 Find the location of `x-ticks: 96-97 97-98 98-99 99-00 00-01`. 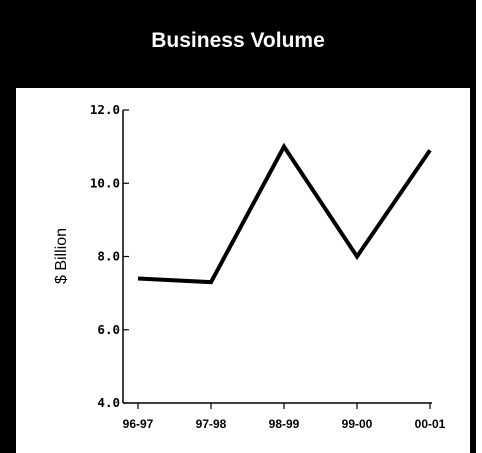

x-ticks: 96-97 97-98 98-99 99-00 00-01 is located at coordinates (284, 417).